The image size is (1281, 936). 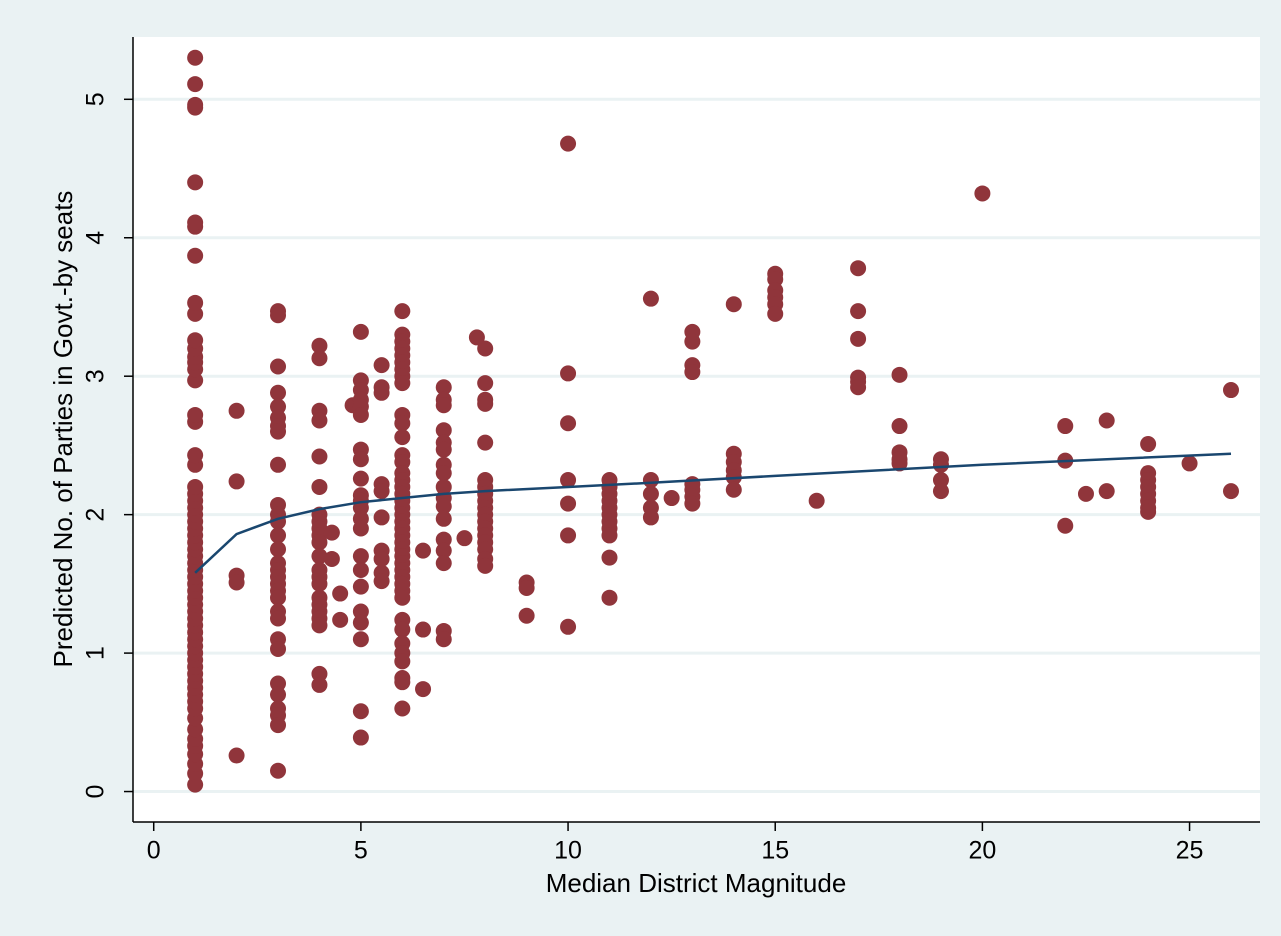 What do you see at coordinates (154, 851) in the screenshot?
I see `x-tick-label: 0` at bounding box center [154, 851].